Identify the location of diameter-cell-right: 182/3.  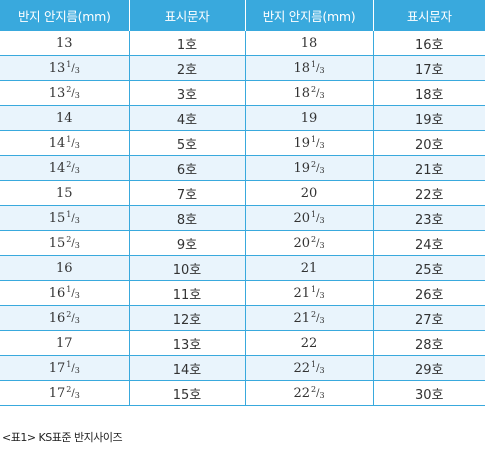
(309, 93).